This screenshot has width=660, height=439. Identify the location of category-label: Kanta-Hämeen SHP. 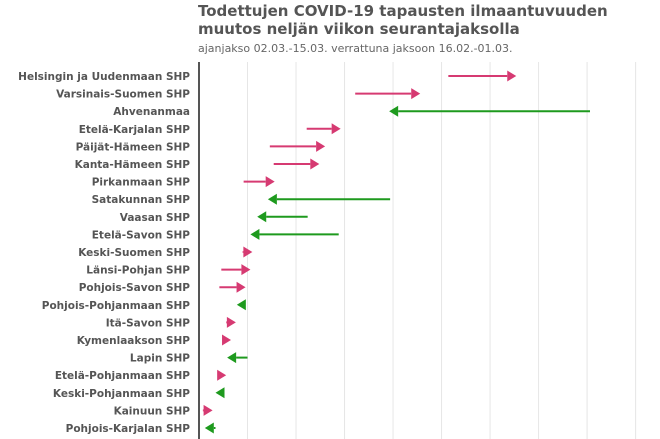
(133, 165).